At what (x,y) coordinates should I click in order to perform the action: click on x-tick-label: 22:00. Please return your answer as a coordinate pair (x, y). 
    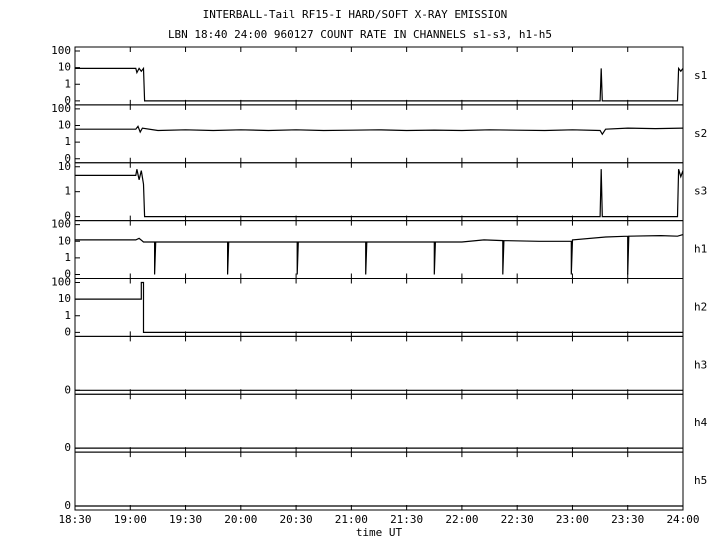
    Looking at the image, I should click on (461, 519).